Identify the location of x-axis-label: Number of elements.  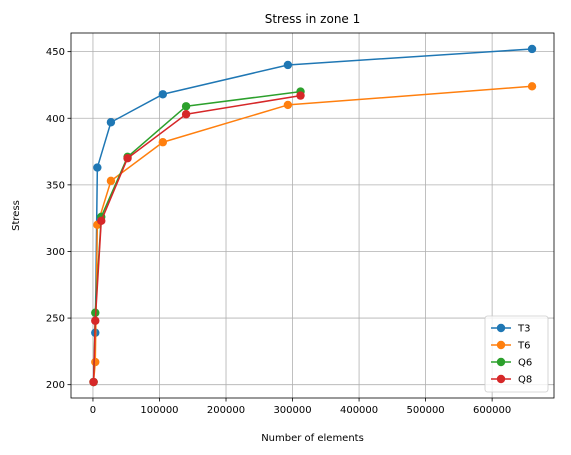
(312, 438).